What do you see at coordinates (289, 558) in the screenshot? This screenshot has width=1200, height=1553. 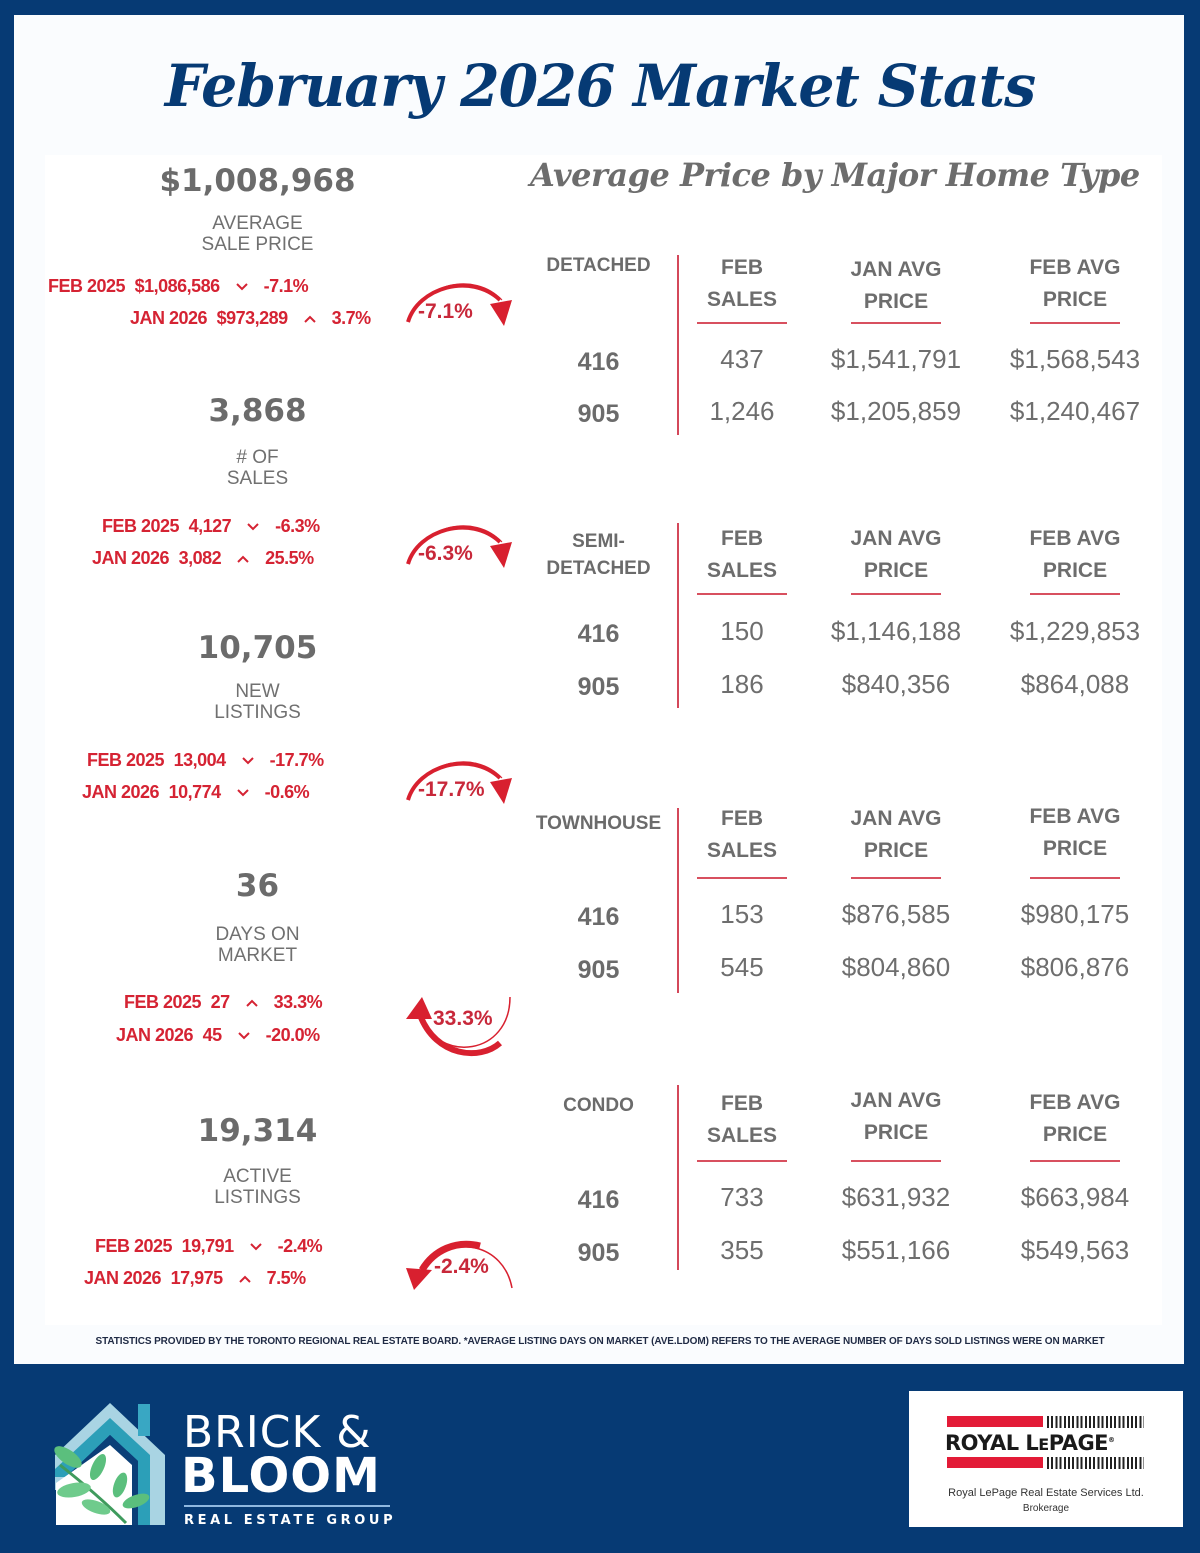 I see `comparison-percent: 25.5%` at bounding box center [289, 558].